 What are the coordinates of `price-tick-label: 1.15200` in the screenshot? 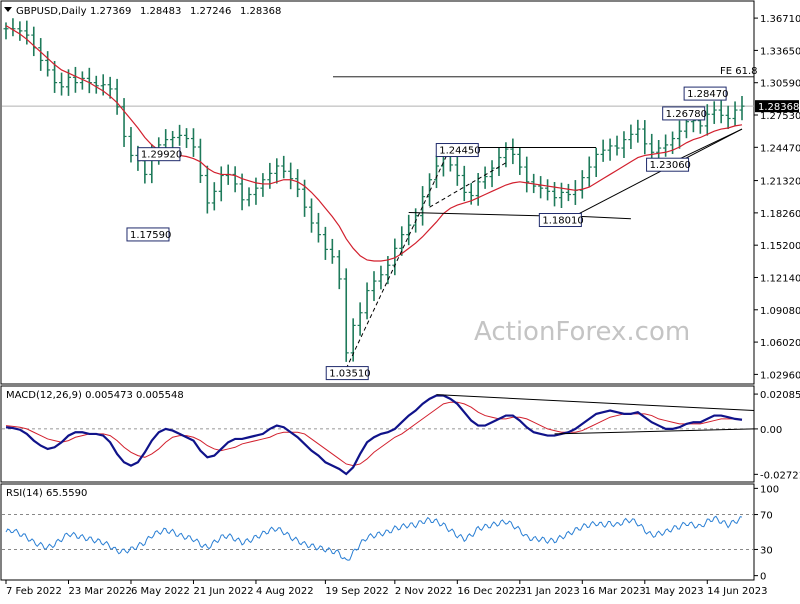 It's located at (780, 246).